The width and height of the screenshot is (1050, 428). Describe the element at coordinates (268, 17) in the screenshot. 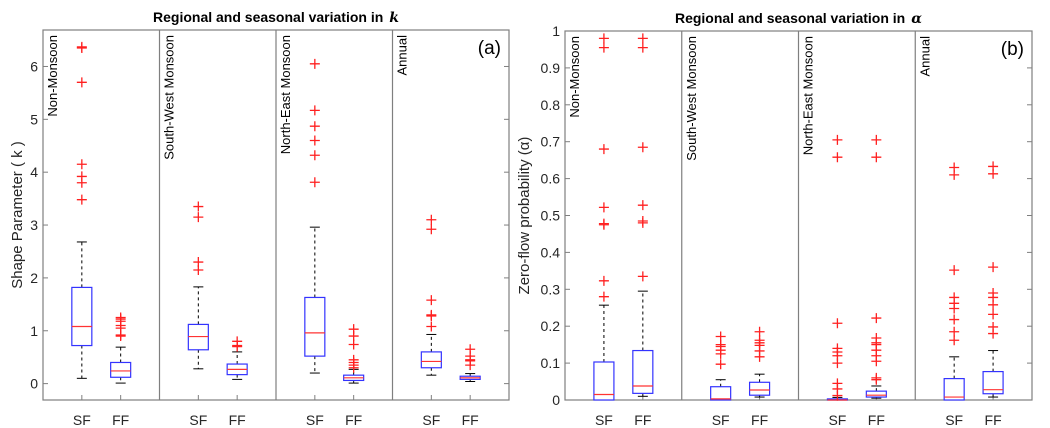

I see `chart-title-text: Regional and seasonal variation in` at that location.